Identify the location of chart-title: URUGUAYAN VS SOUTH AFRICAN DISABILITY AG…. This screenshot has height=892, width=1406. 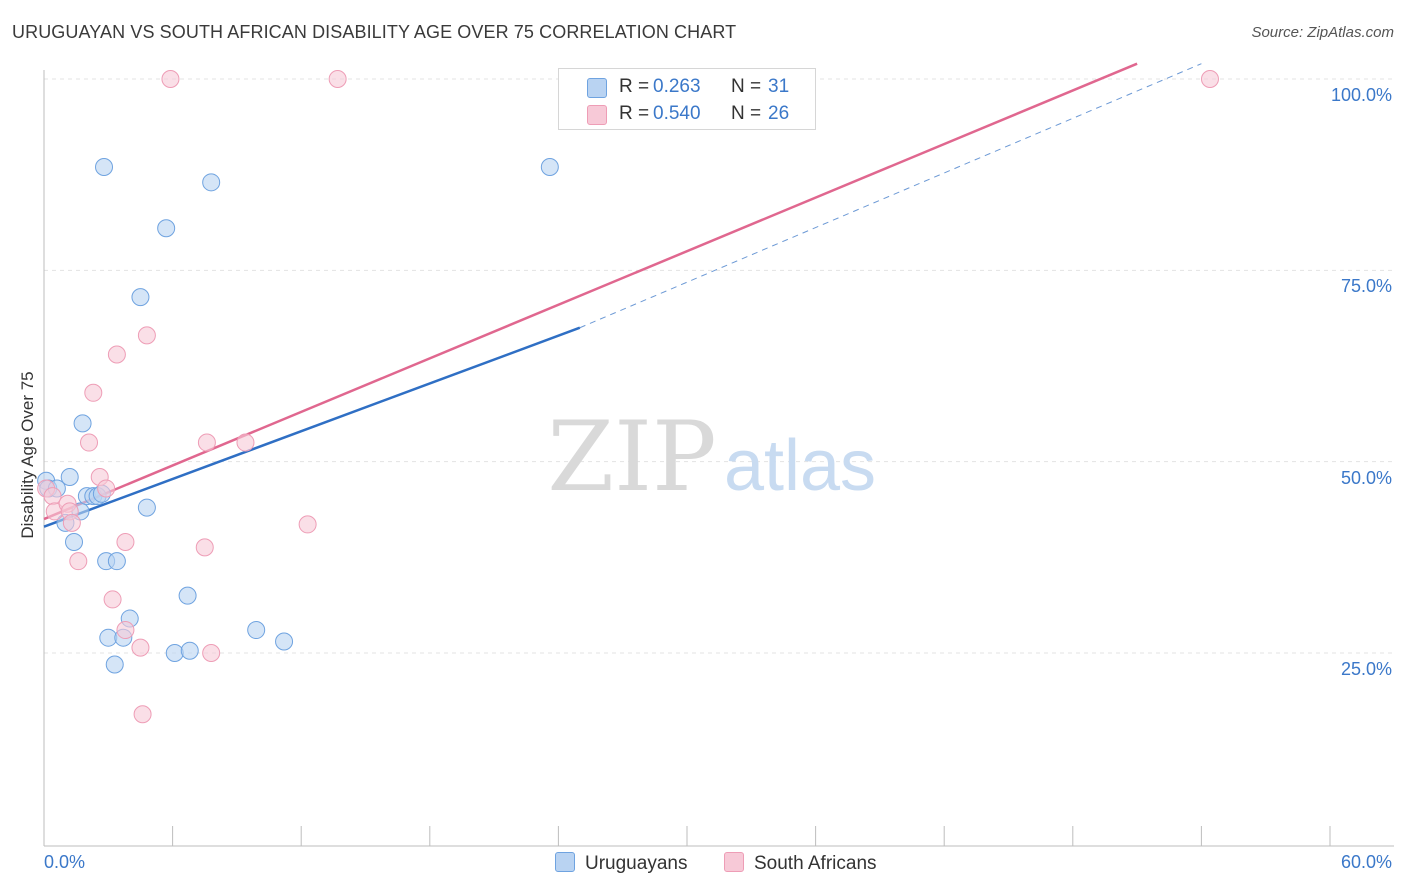
(374, 32).